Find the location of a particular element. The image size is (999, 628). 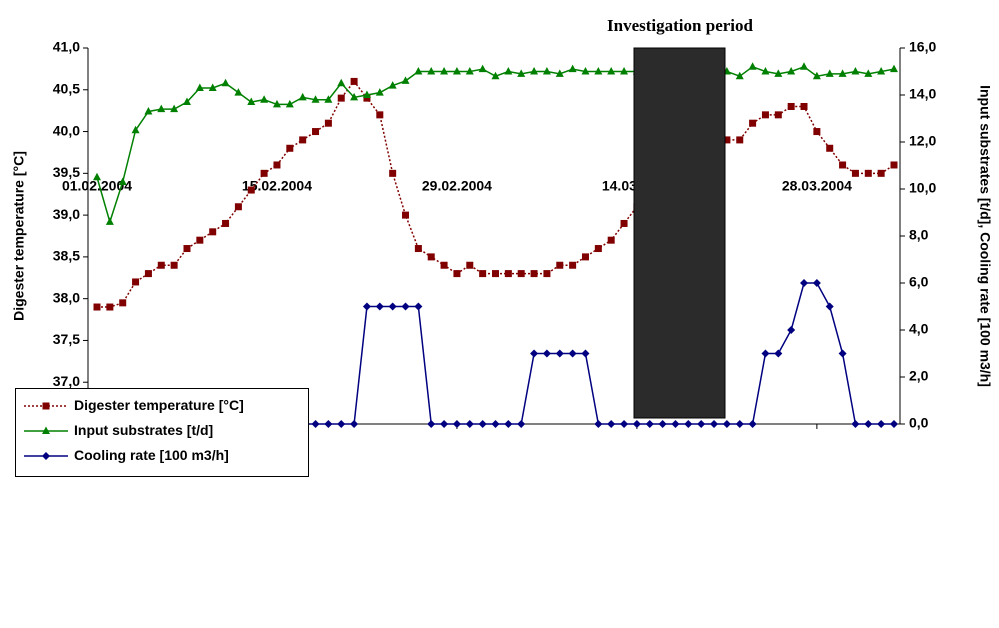

y2-tick-label: 14,0 is located at coordinates (922, 94).